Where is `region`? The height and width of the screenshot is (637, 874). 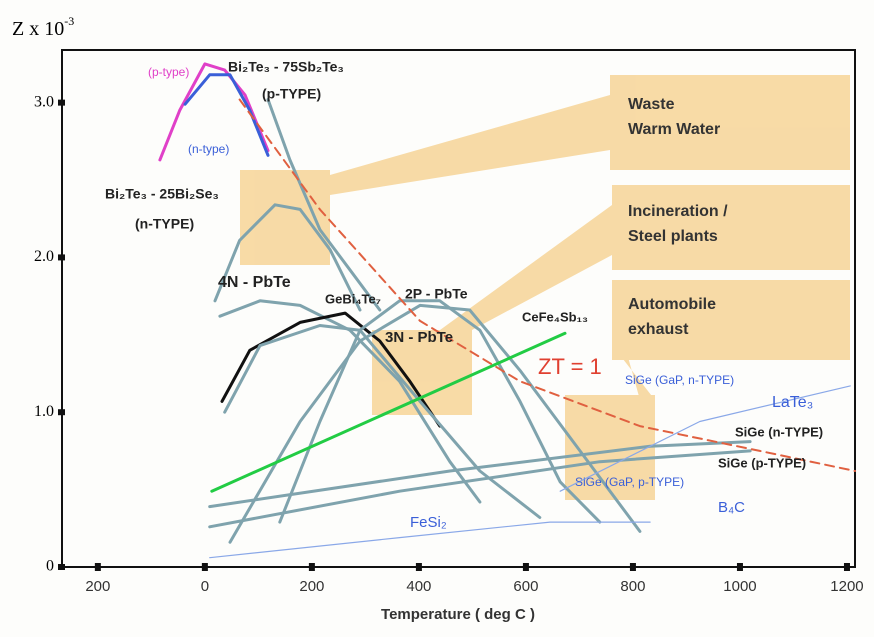 region is located at coordinates (285, 217).